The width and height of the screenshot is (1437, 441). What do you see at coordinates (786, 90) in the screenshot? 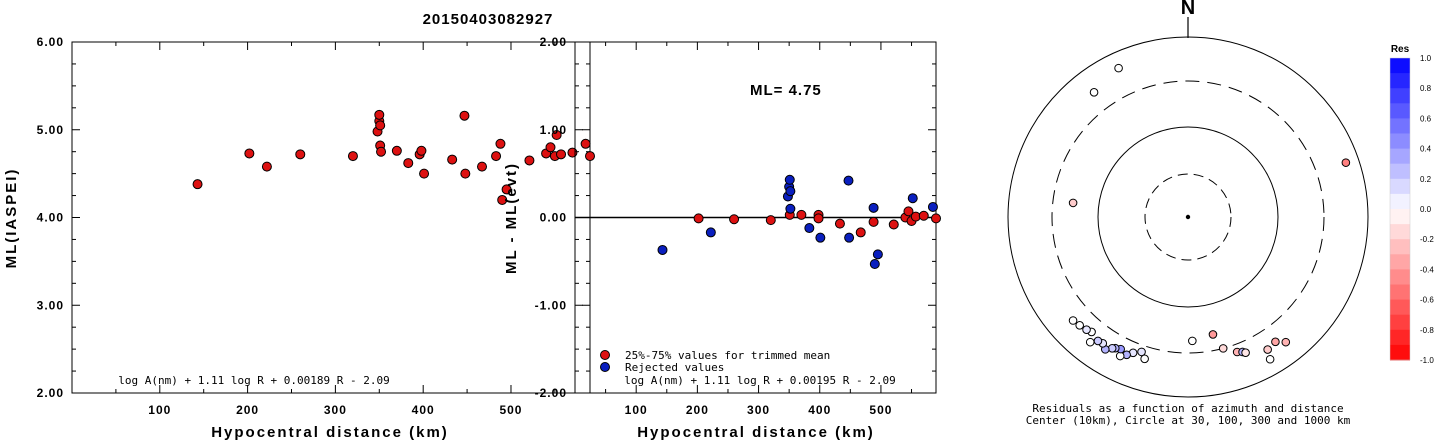
I see `ml-value-label: ML= 4.75` at bounding box center [786, 90].